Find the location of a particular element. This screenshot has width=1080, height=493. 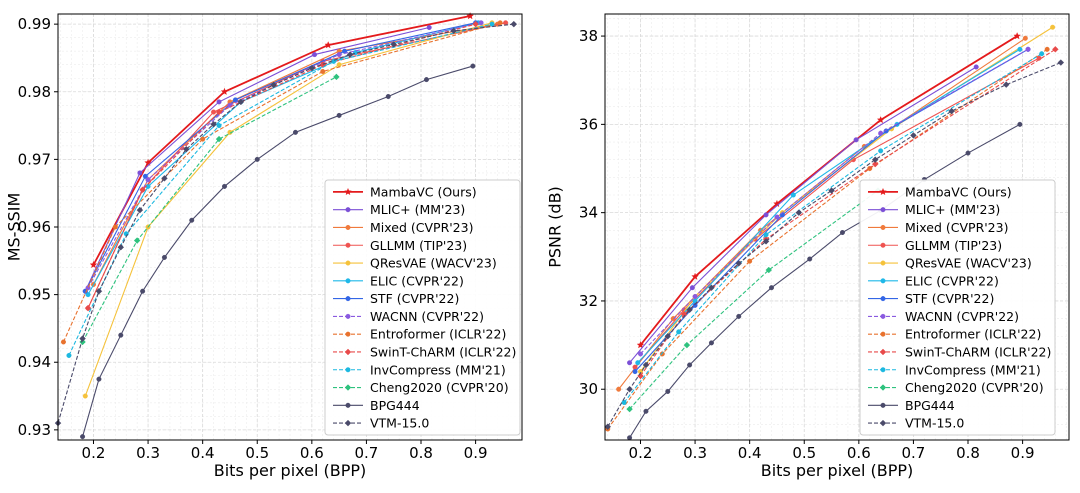

legend-label: SwinT-ChARM (ICLR'22) is located at coordinates (443, 351).